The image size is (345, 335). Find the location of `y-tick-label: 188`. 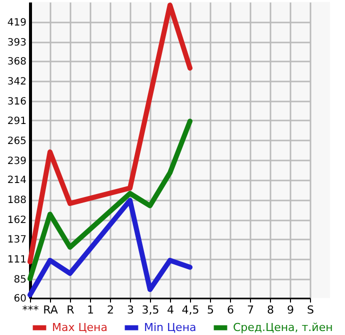

y-tick-label: 188 is located at coordinates (16, 200).